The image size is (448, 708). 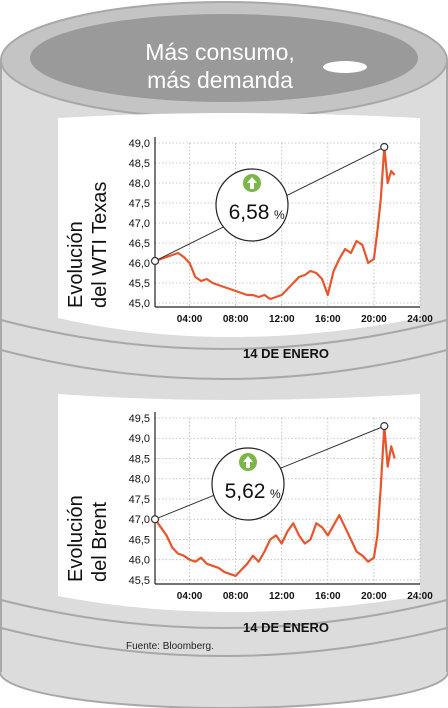 What do you see at coordinates (170, 646) in the screenshot?
I see `source-note: Fuente: Bloomberg.` at bounding box center [170, 646].